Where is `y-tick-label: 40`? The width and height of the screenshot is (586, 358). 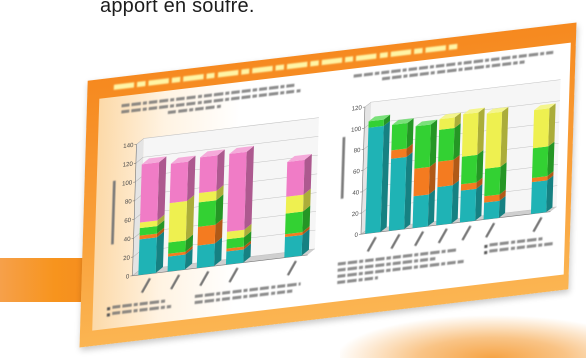 y-tick-label: 40 is located at coordinates (356, 193).